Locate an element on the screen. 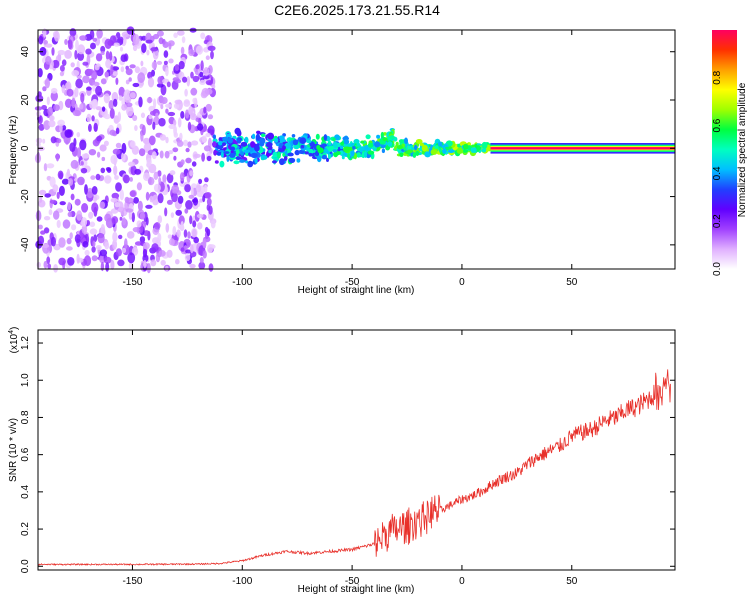  snr-xtick-label: -50 is located at coordinates (352, 581).